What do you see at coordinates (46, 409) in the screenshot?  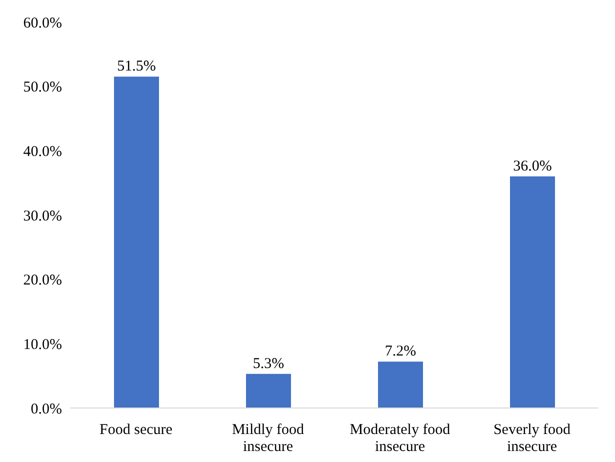 I see `y-tick-label: 0.0%` at bounding box center [46, 409].